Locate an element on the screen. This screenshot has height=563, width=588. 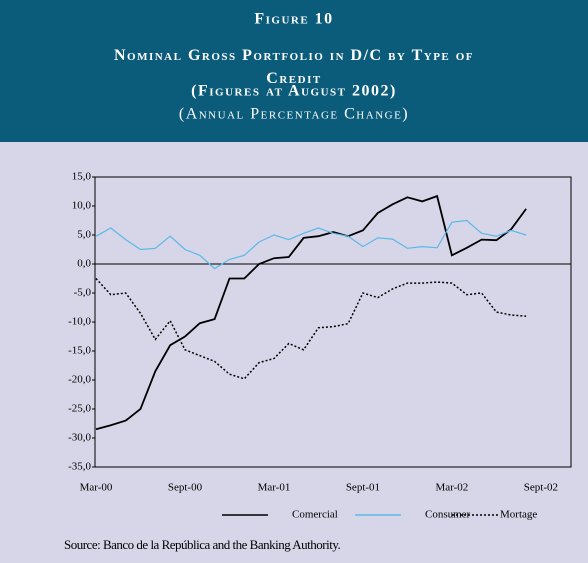
title-line: Credit is located at coordinates (293, 78).